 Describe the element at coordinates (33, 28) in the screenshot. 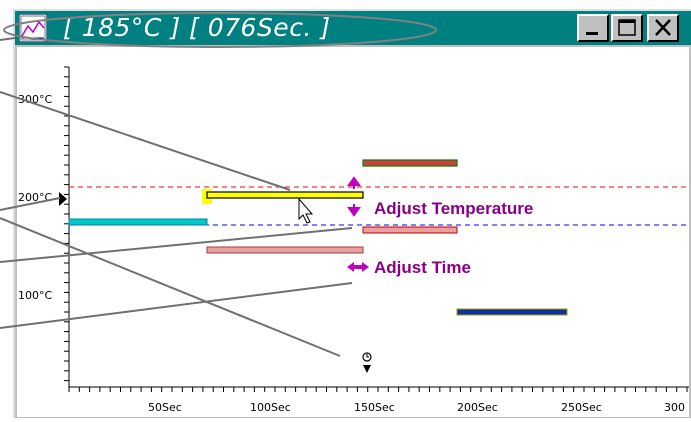

I see `chart-app-icon` at that location.